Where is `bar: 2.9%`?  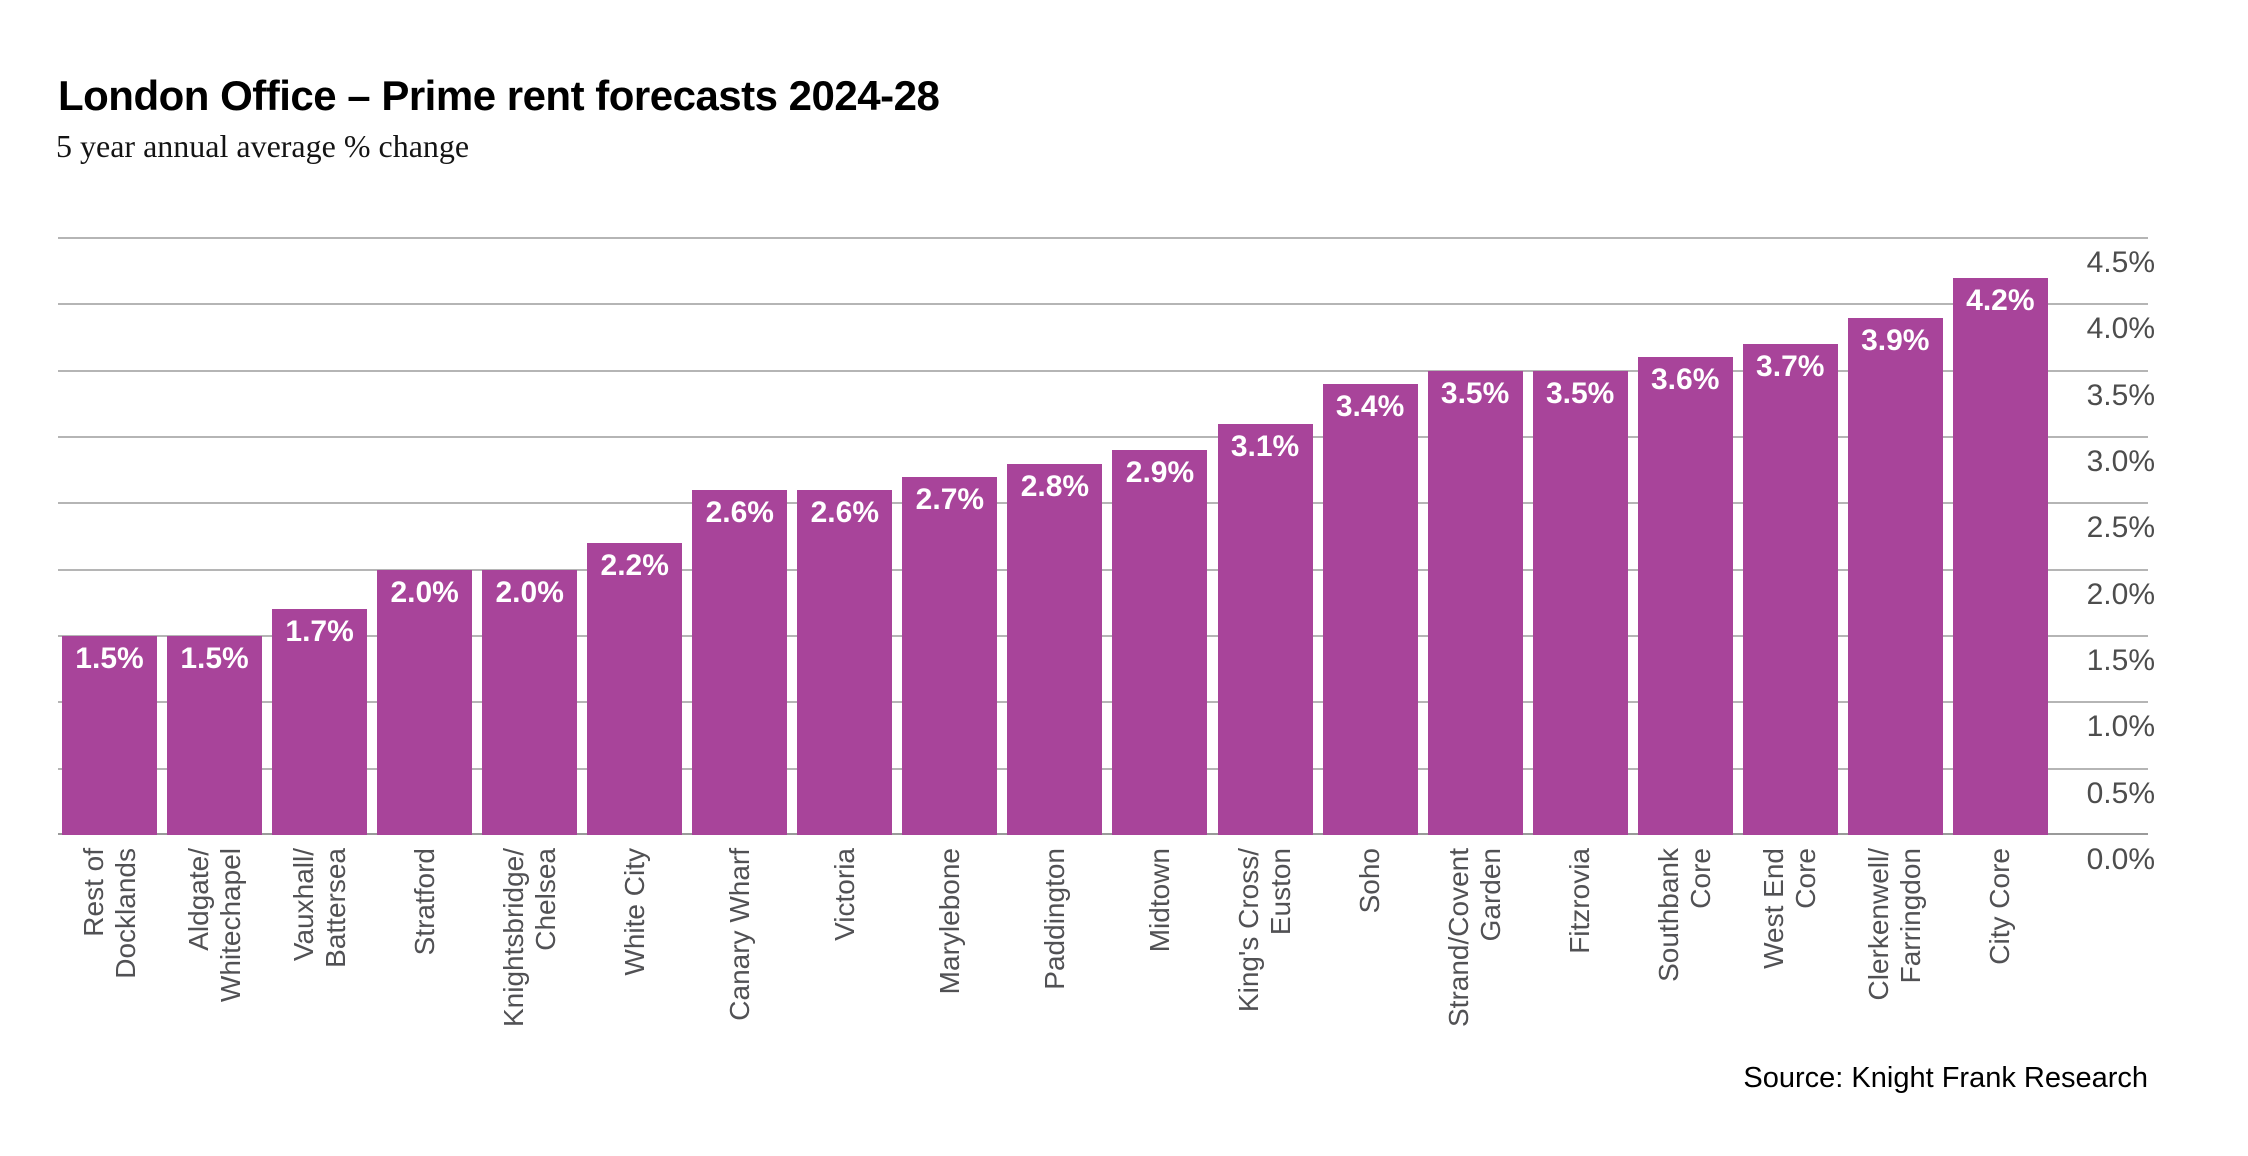
bar: 2.9% is located at coordinates (1160, 642).